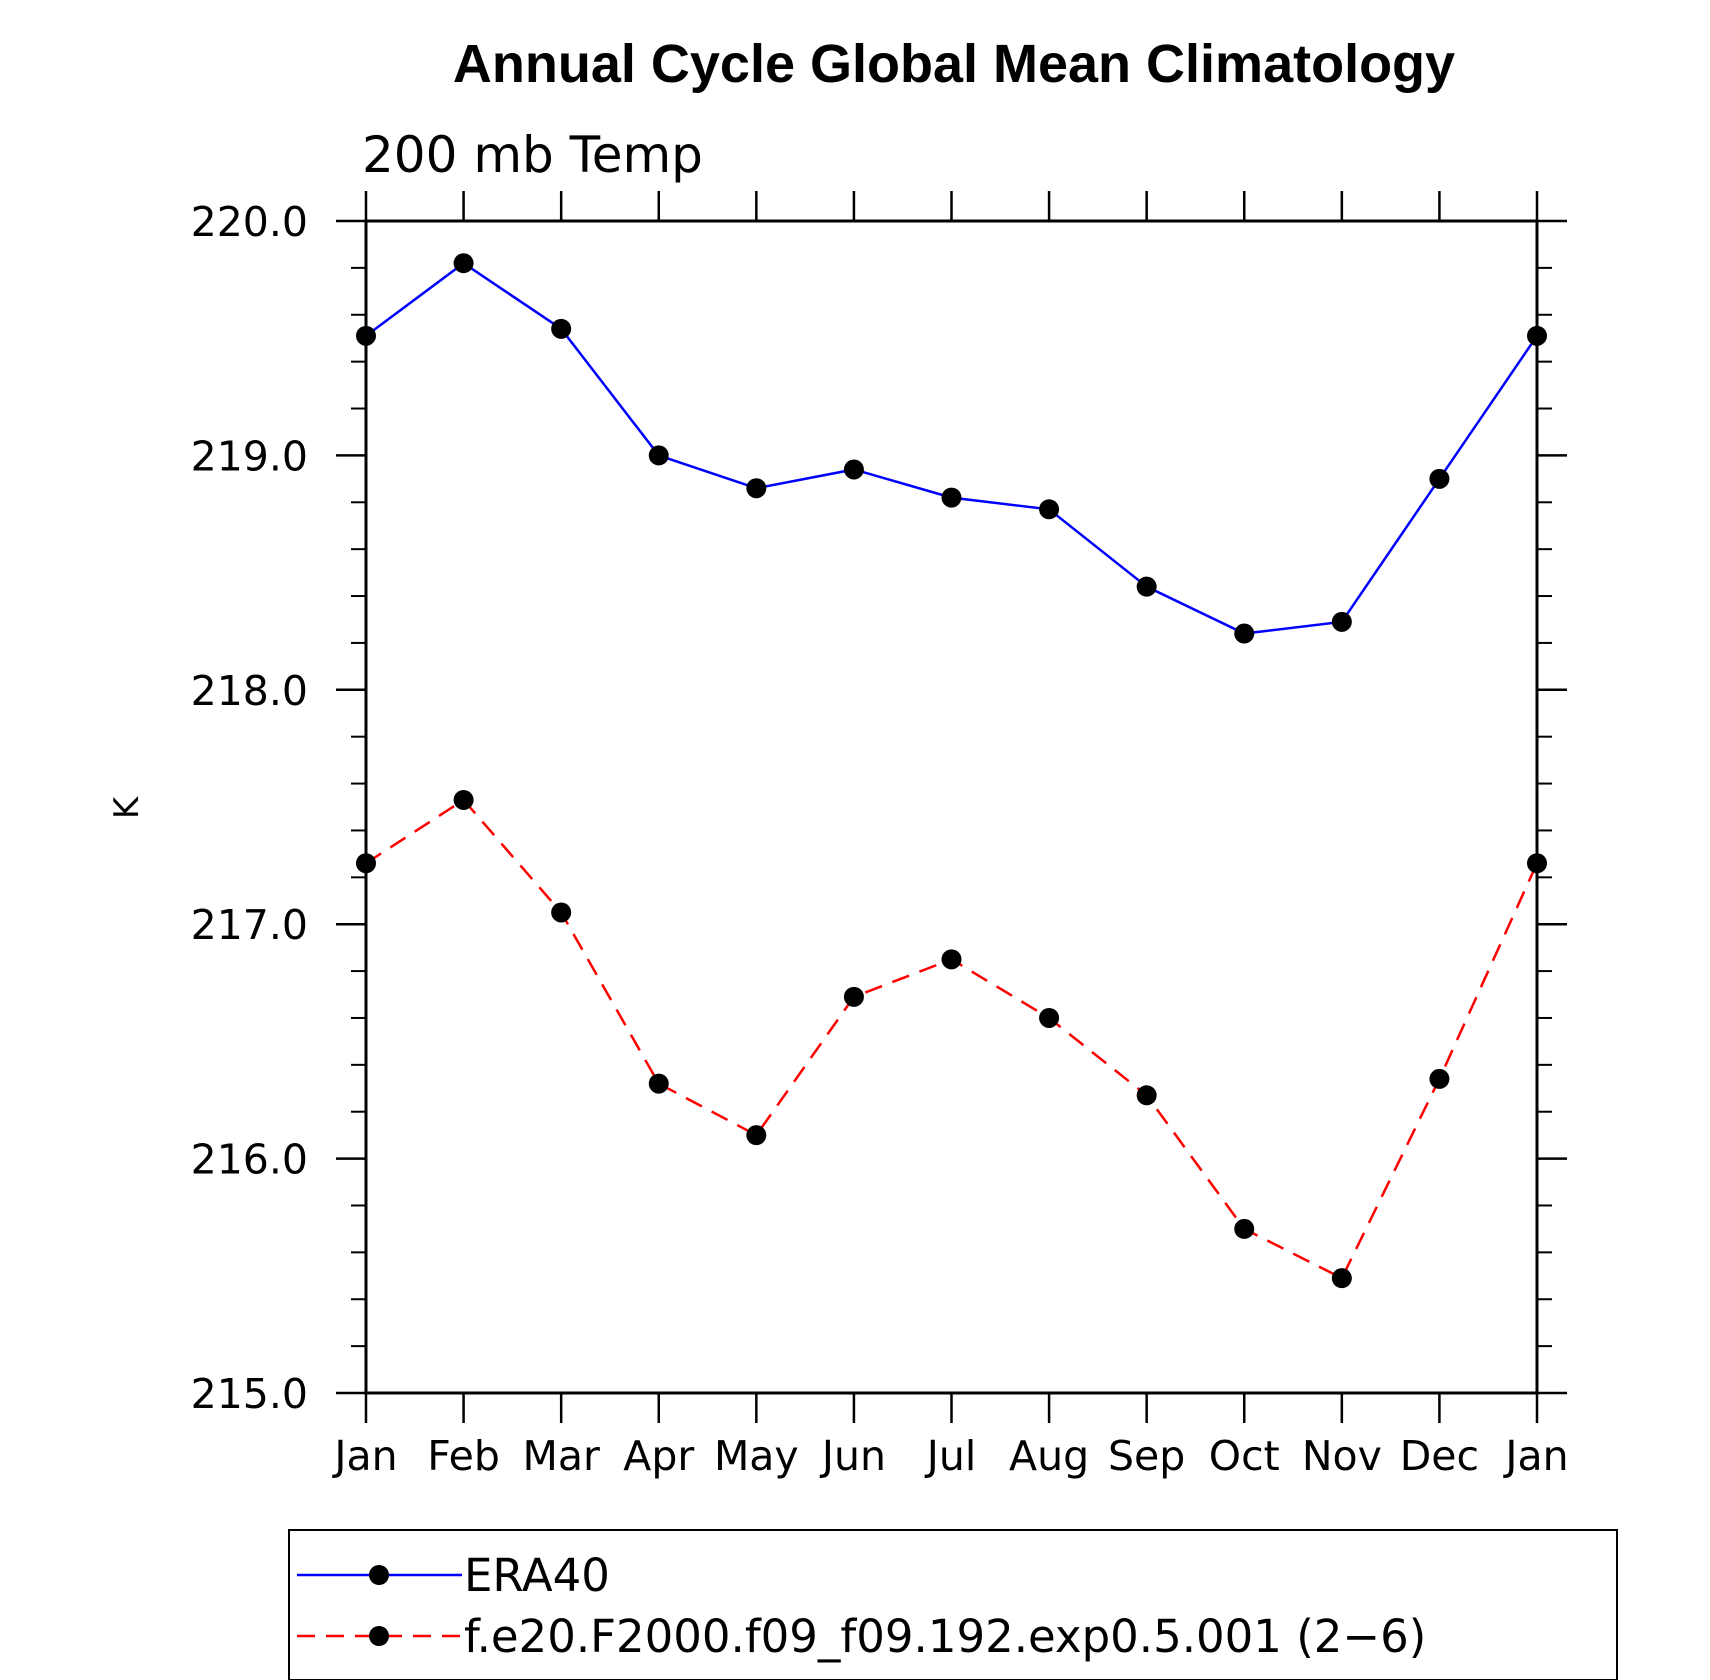 The image size is (1710, 1680). Describe the element at coordinates (249, 222) in the screenshot. I see `y-tick-label: 220.0` at that location.